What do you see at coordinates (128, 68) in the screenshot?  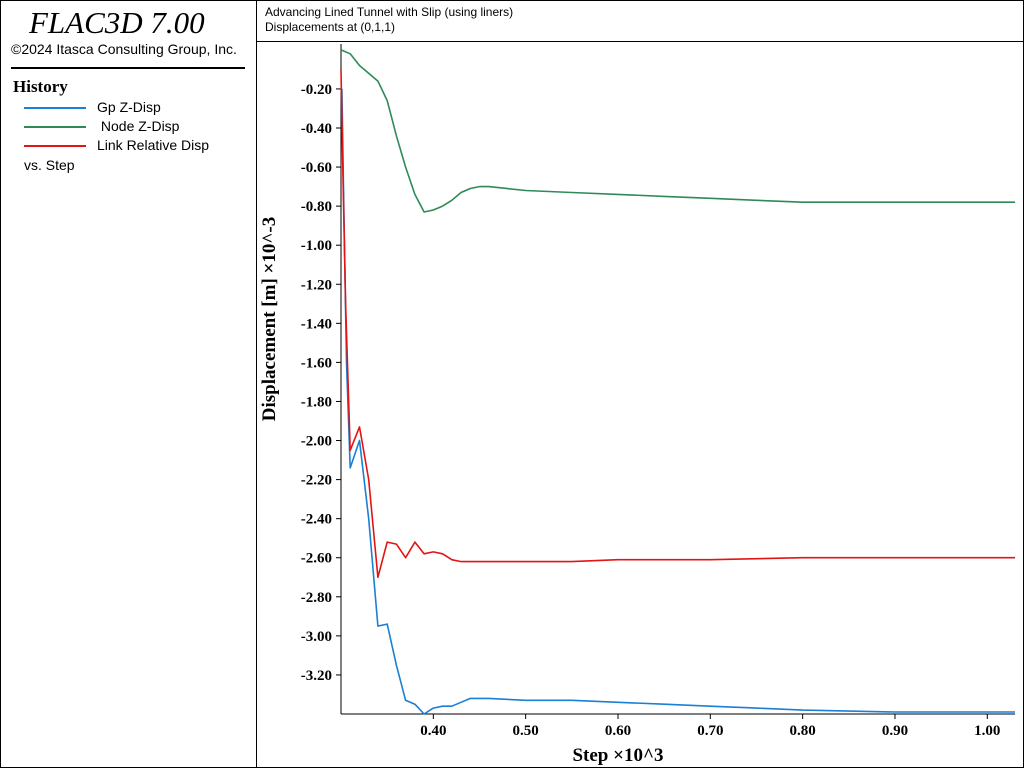 I see `separator` at bounding box center [128, 68].